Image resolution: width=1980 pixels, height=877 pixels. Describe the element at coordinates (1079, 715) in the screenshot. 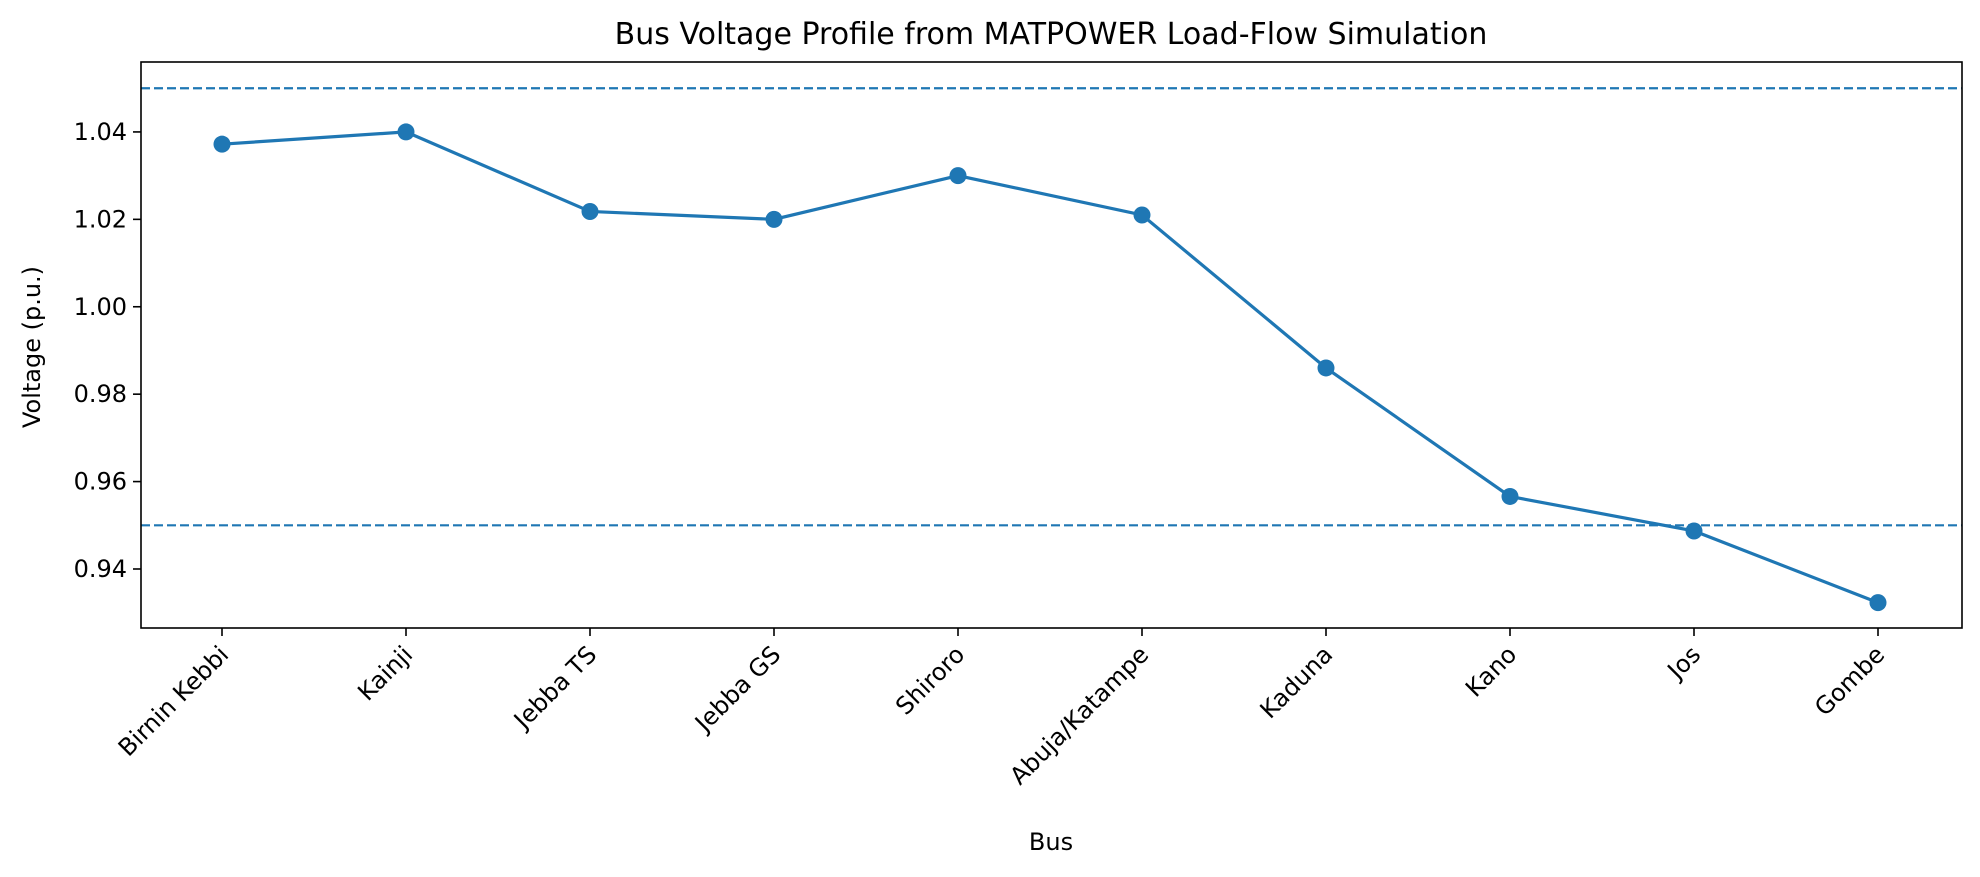

I see `x-tick-label: Abuja/Katampe` at that location.